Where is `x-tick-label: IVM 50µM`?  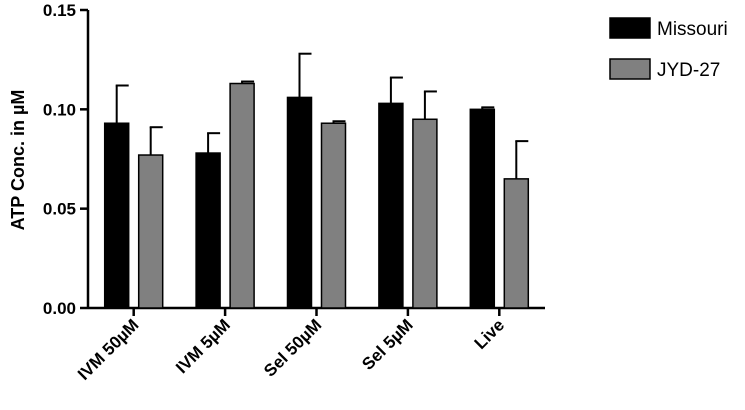
x-tick-label: IVM 50µM is located at coordinates (108, 349).